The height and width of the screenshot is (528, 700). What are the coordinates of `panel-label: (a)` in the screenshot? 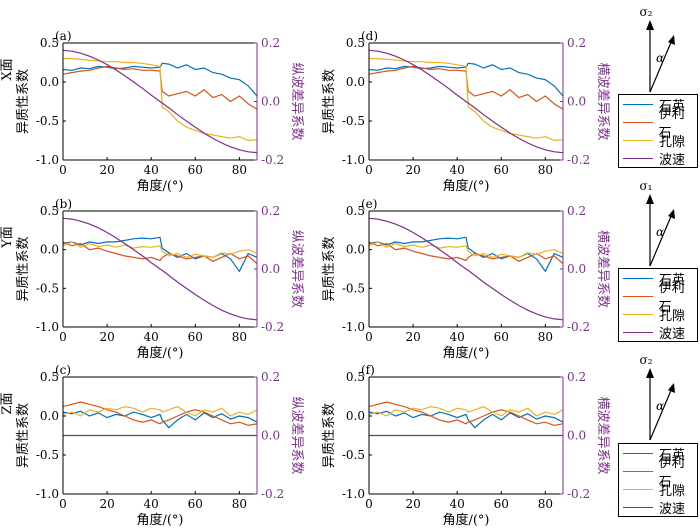 It's located at (63, 36).